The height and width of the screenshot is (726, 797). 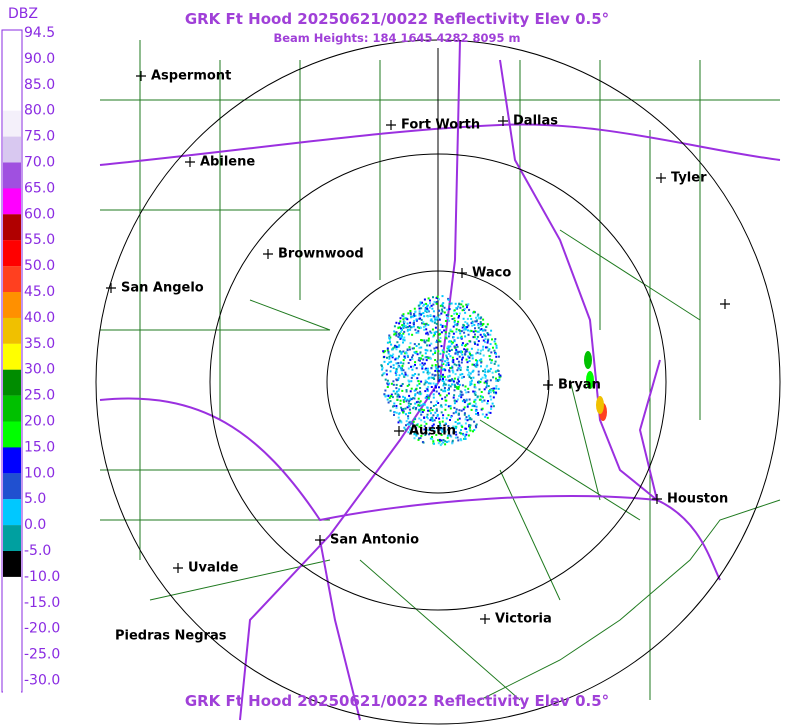 I want to click on city-label: Brownwood, so click(x=321, y=254).